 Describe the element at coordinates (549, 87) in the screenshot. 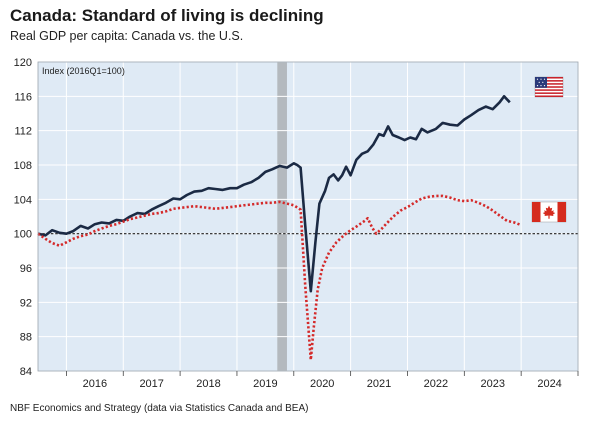

I see `us-flag-icon` at that location.